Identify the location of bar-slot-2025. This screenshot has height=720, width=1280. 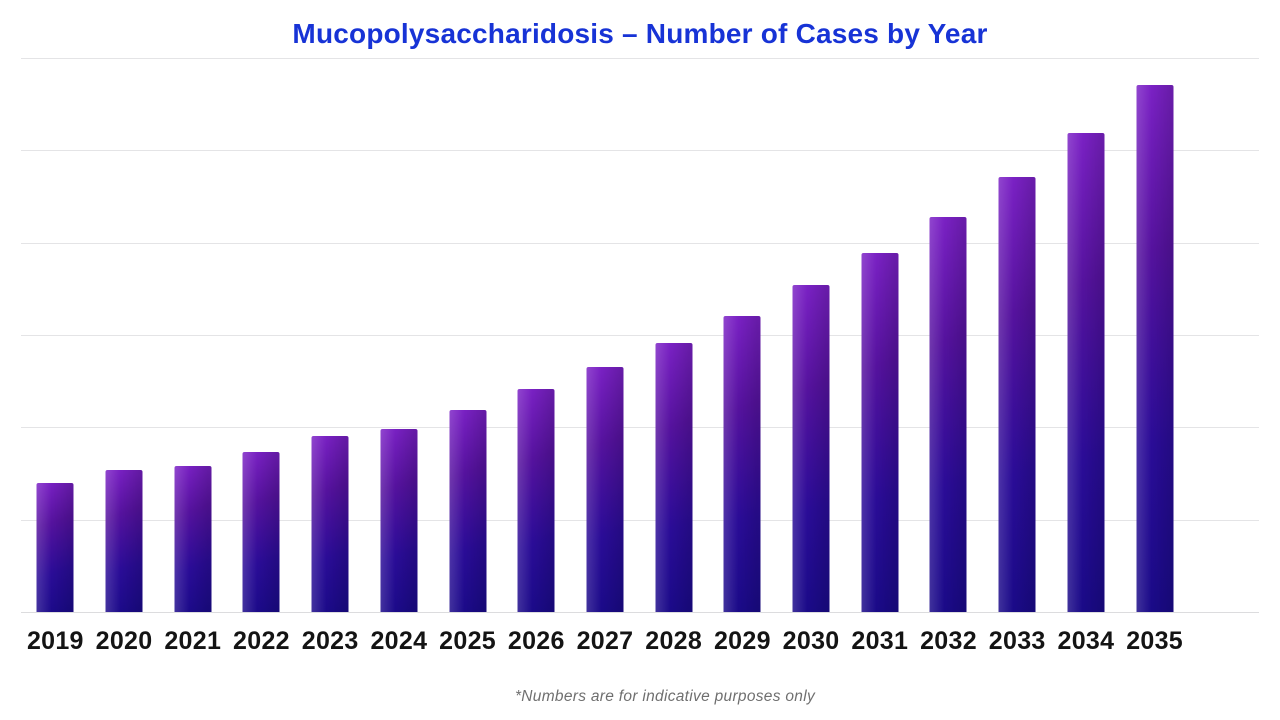
(467, 335).